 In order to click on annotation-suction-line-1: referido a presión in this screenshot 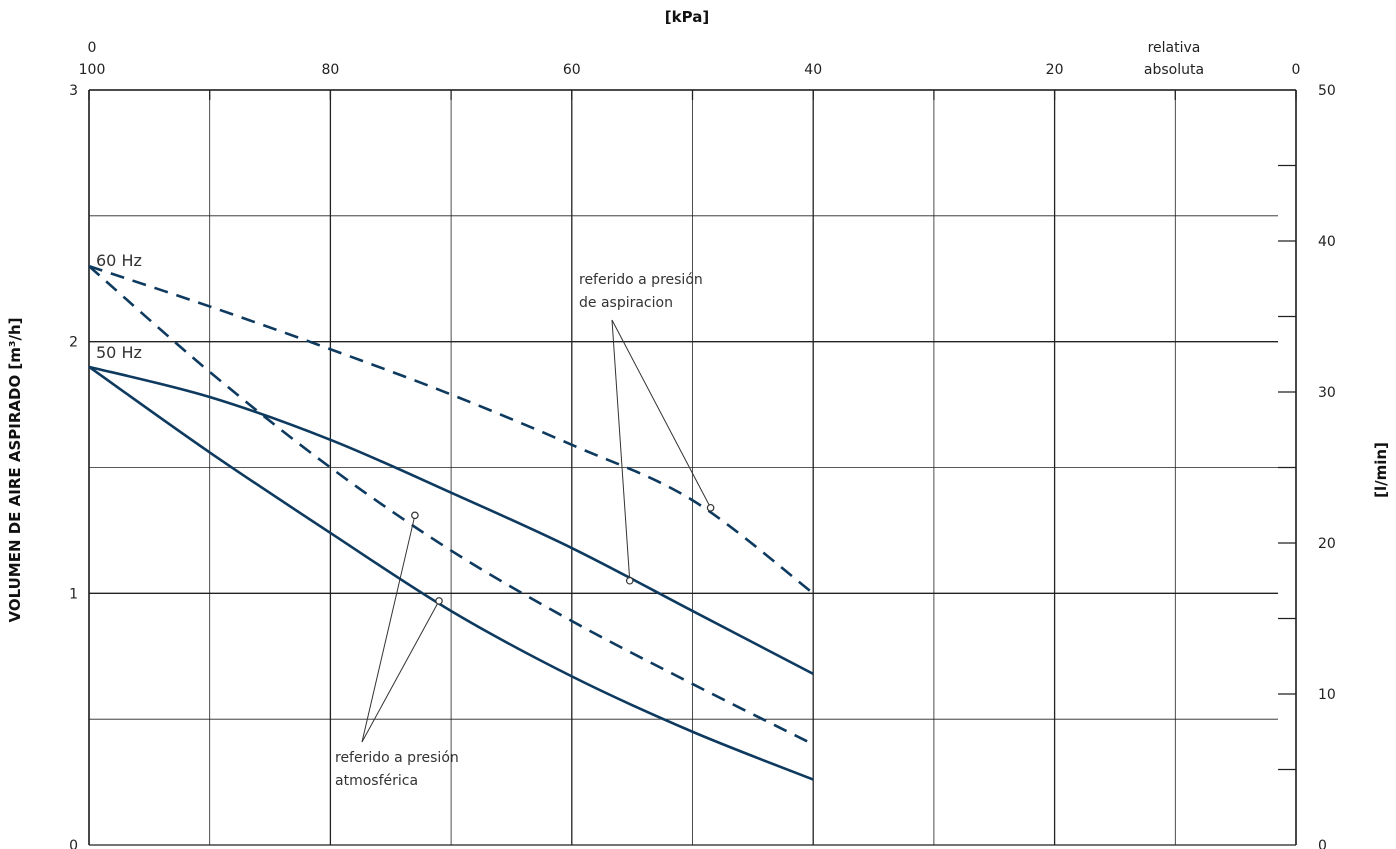, I will do `click(641, 280)`.